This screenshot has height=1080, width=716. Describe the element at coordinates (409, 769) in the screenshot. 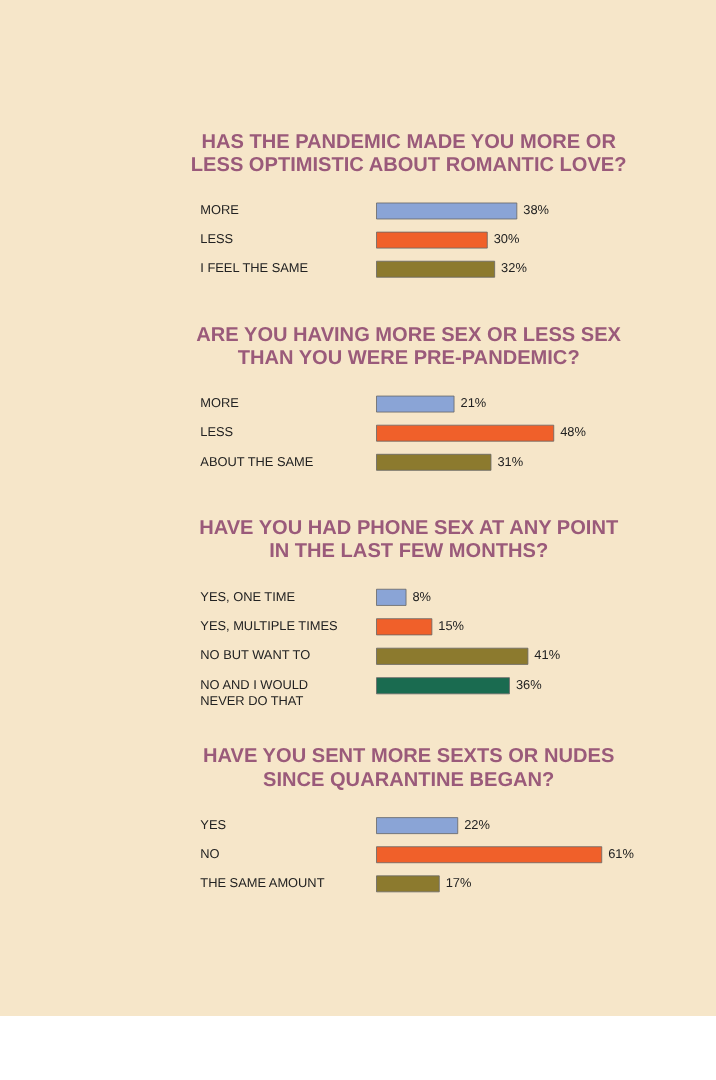

I see `chart-title: HAVE YOU SENT MORE SEXTS OR NUDES SINCE QUARANTINE BEGAN?` at that location.